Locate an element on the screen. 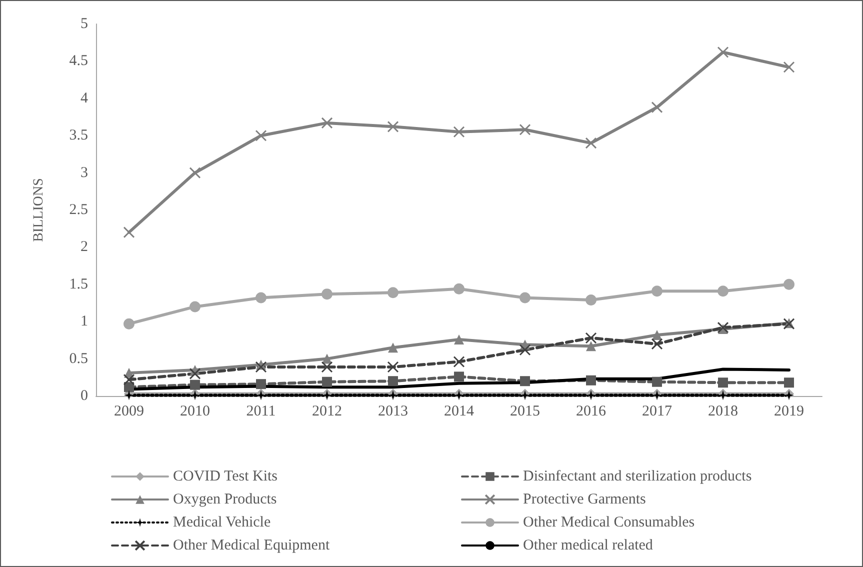 Image resolution: width=863 pixels, height=567 pixels. x-tick-label: 2019 is located at coordinates (789, 412).